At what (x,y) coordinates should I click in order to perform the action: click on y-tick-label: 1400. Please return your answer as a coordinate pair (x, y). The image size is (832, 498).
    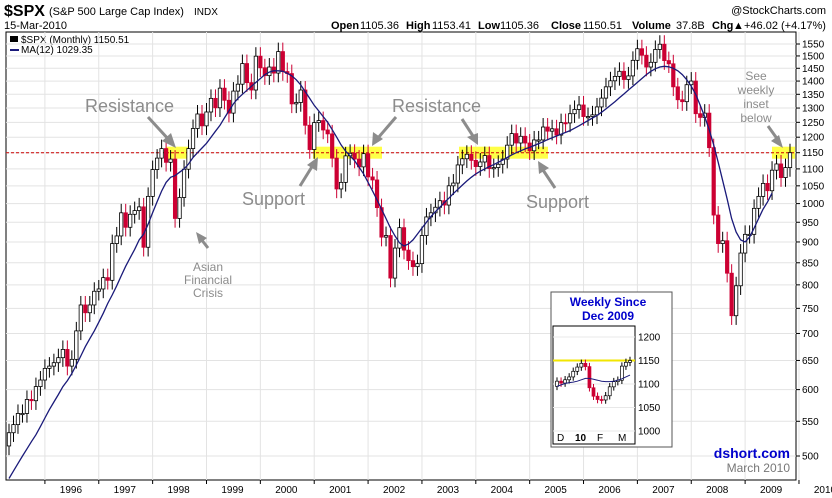
    Looking at the image, I should click on (813, 82).